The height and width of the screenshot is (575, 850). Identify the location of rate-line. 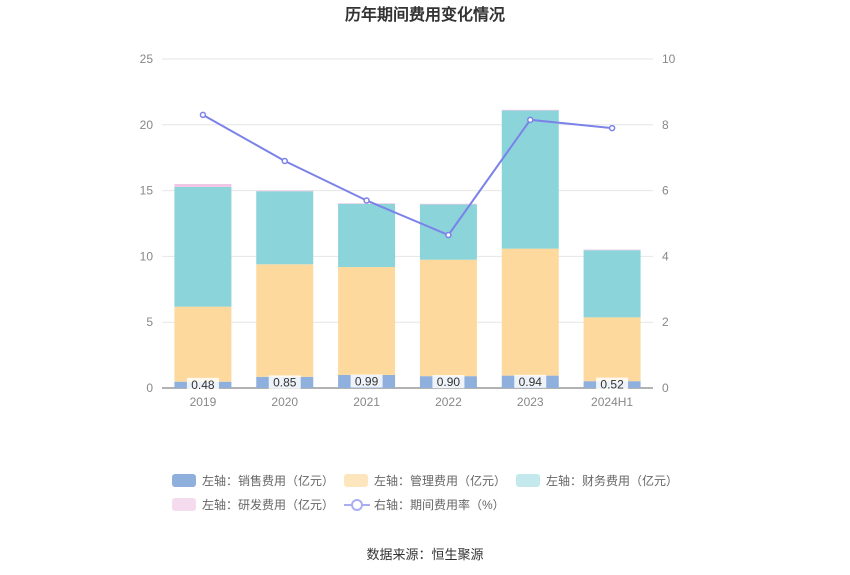
(407, 175).